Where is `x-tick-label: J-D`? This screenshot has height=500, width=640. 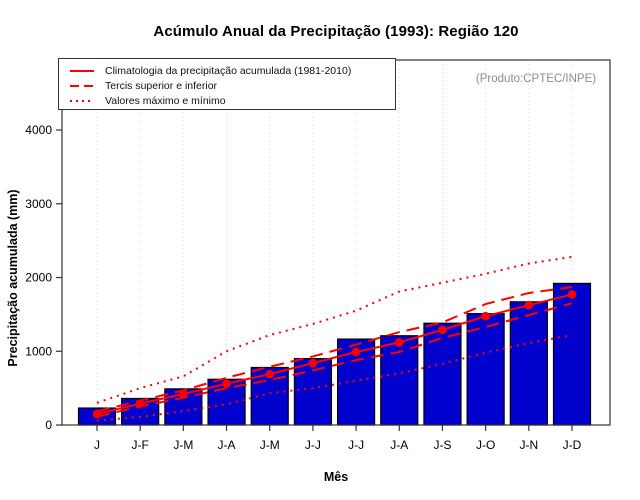
x-tick-label: J-D is located at coordinates (572, 445).